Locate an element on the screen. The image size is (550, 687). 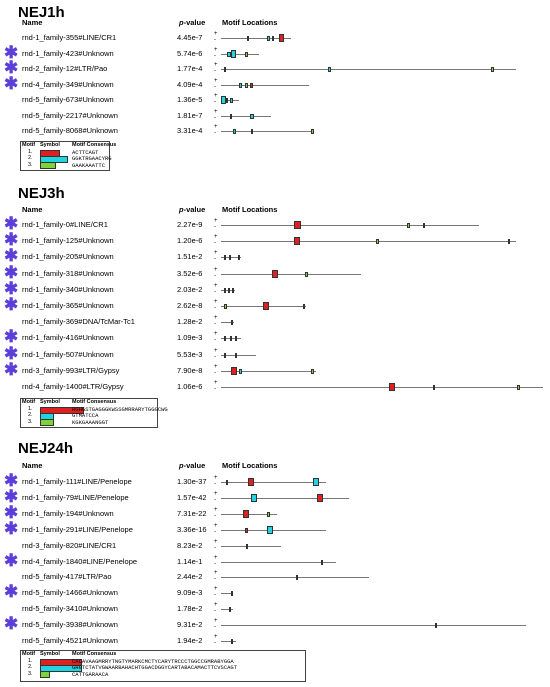
section-title: NEJ1h is located at coordinates (41, 12).